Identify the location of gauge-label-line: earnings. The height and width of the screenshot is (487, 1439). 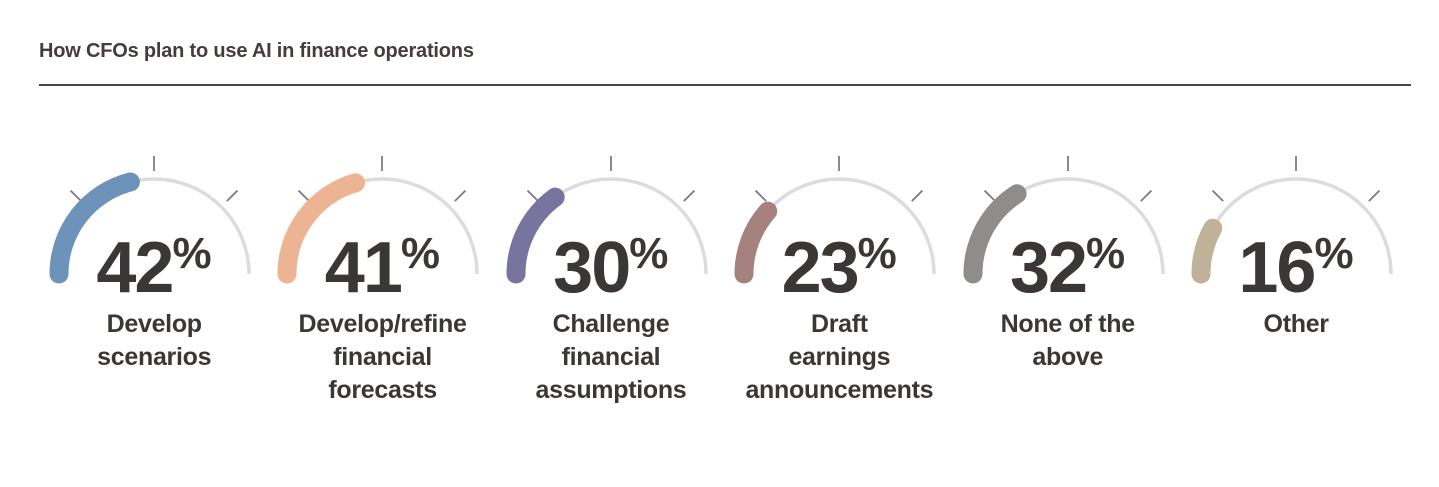
(839, 357).